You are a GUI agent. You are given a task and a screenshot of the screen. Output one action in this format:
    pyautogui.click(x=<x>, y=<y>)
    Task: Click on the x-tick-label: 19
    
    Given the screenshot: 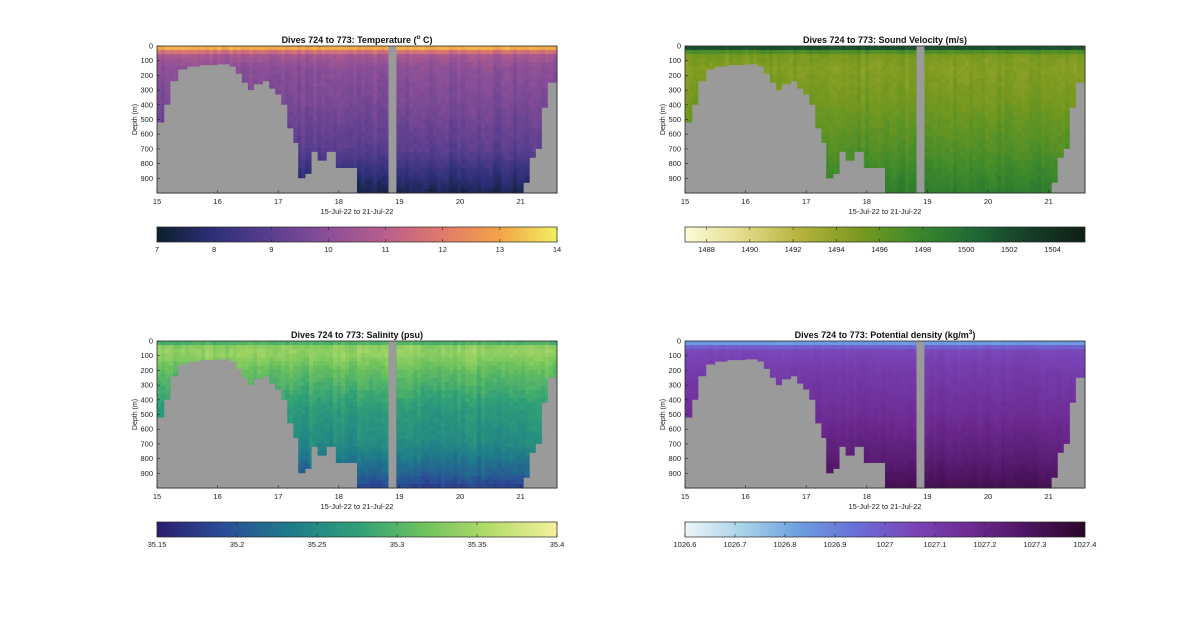 What is the action you would take?
    pyautogui.click(x=399, y=201)
    